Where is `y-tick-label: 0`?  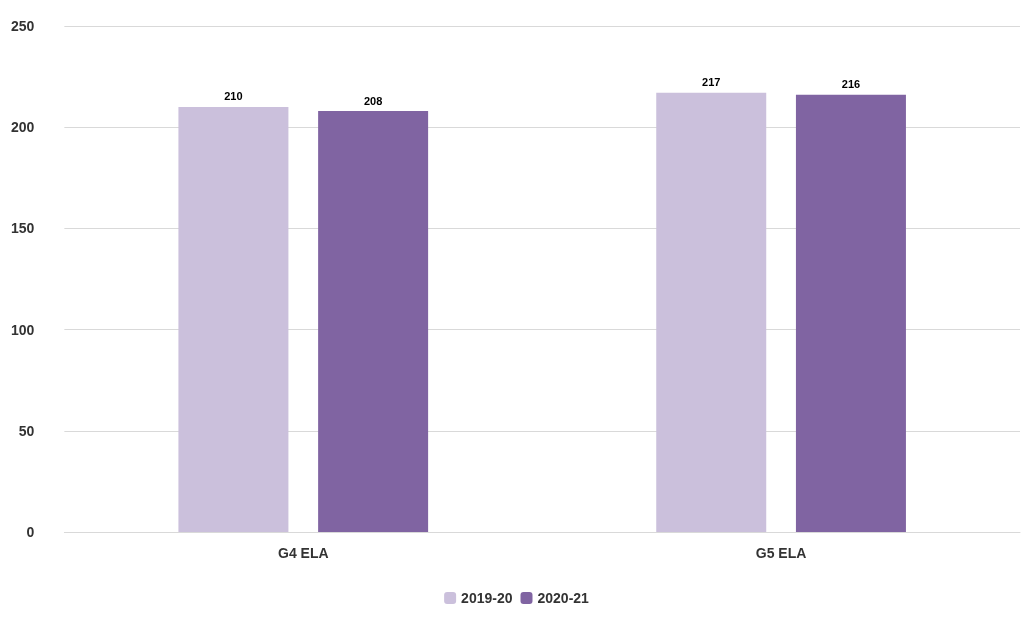 y-tick-label: 0 is located at coordinates (30, 532).